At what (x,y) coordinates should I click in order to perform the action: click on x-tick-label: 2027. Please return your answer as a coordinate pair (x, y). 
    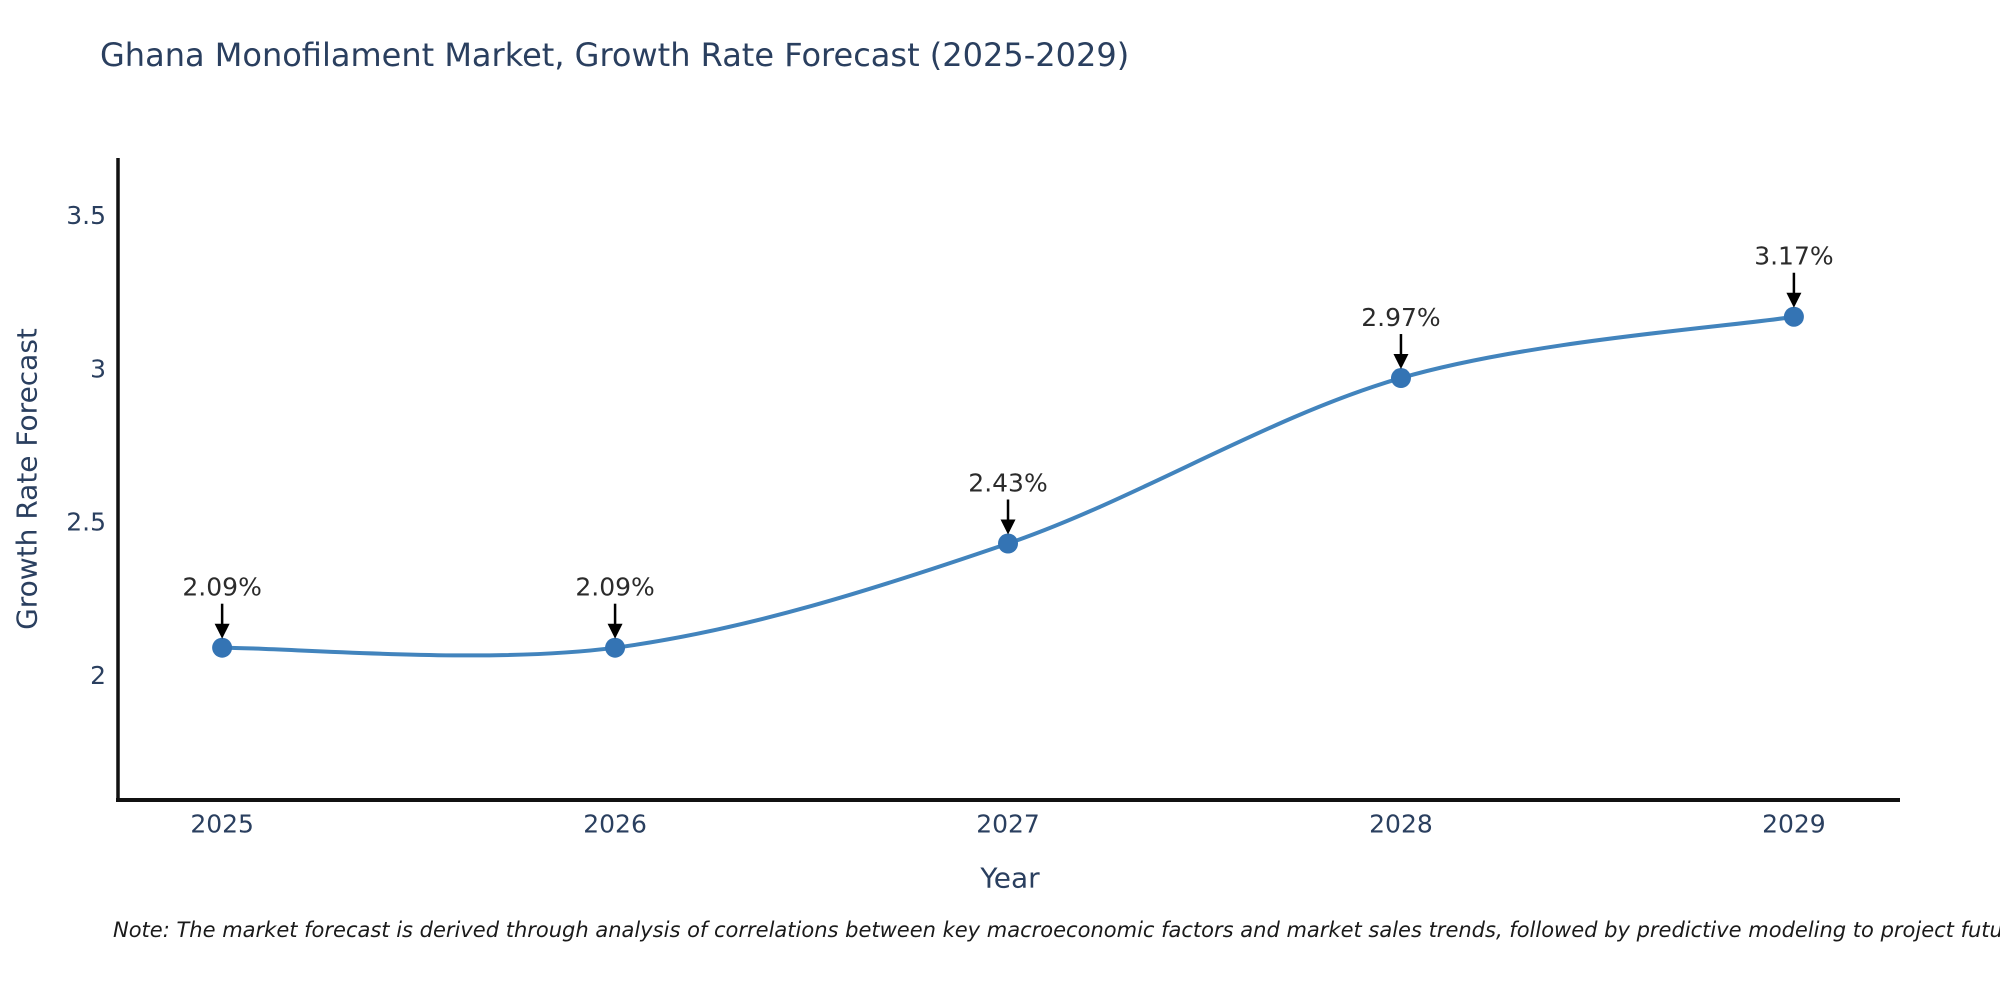
    Looking at the image, I should click on (1008, 823).